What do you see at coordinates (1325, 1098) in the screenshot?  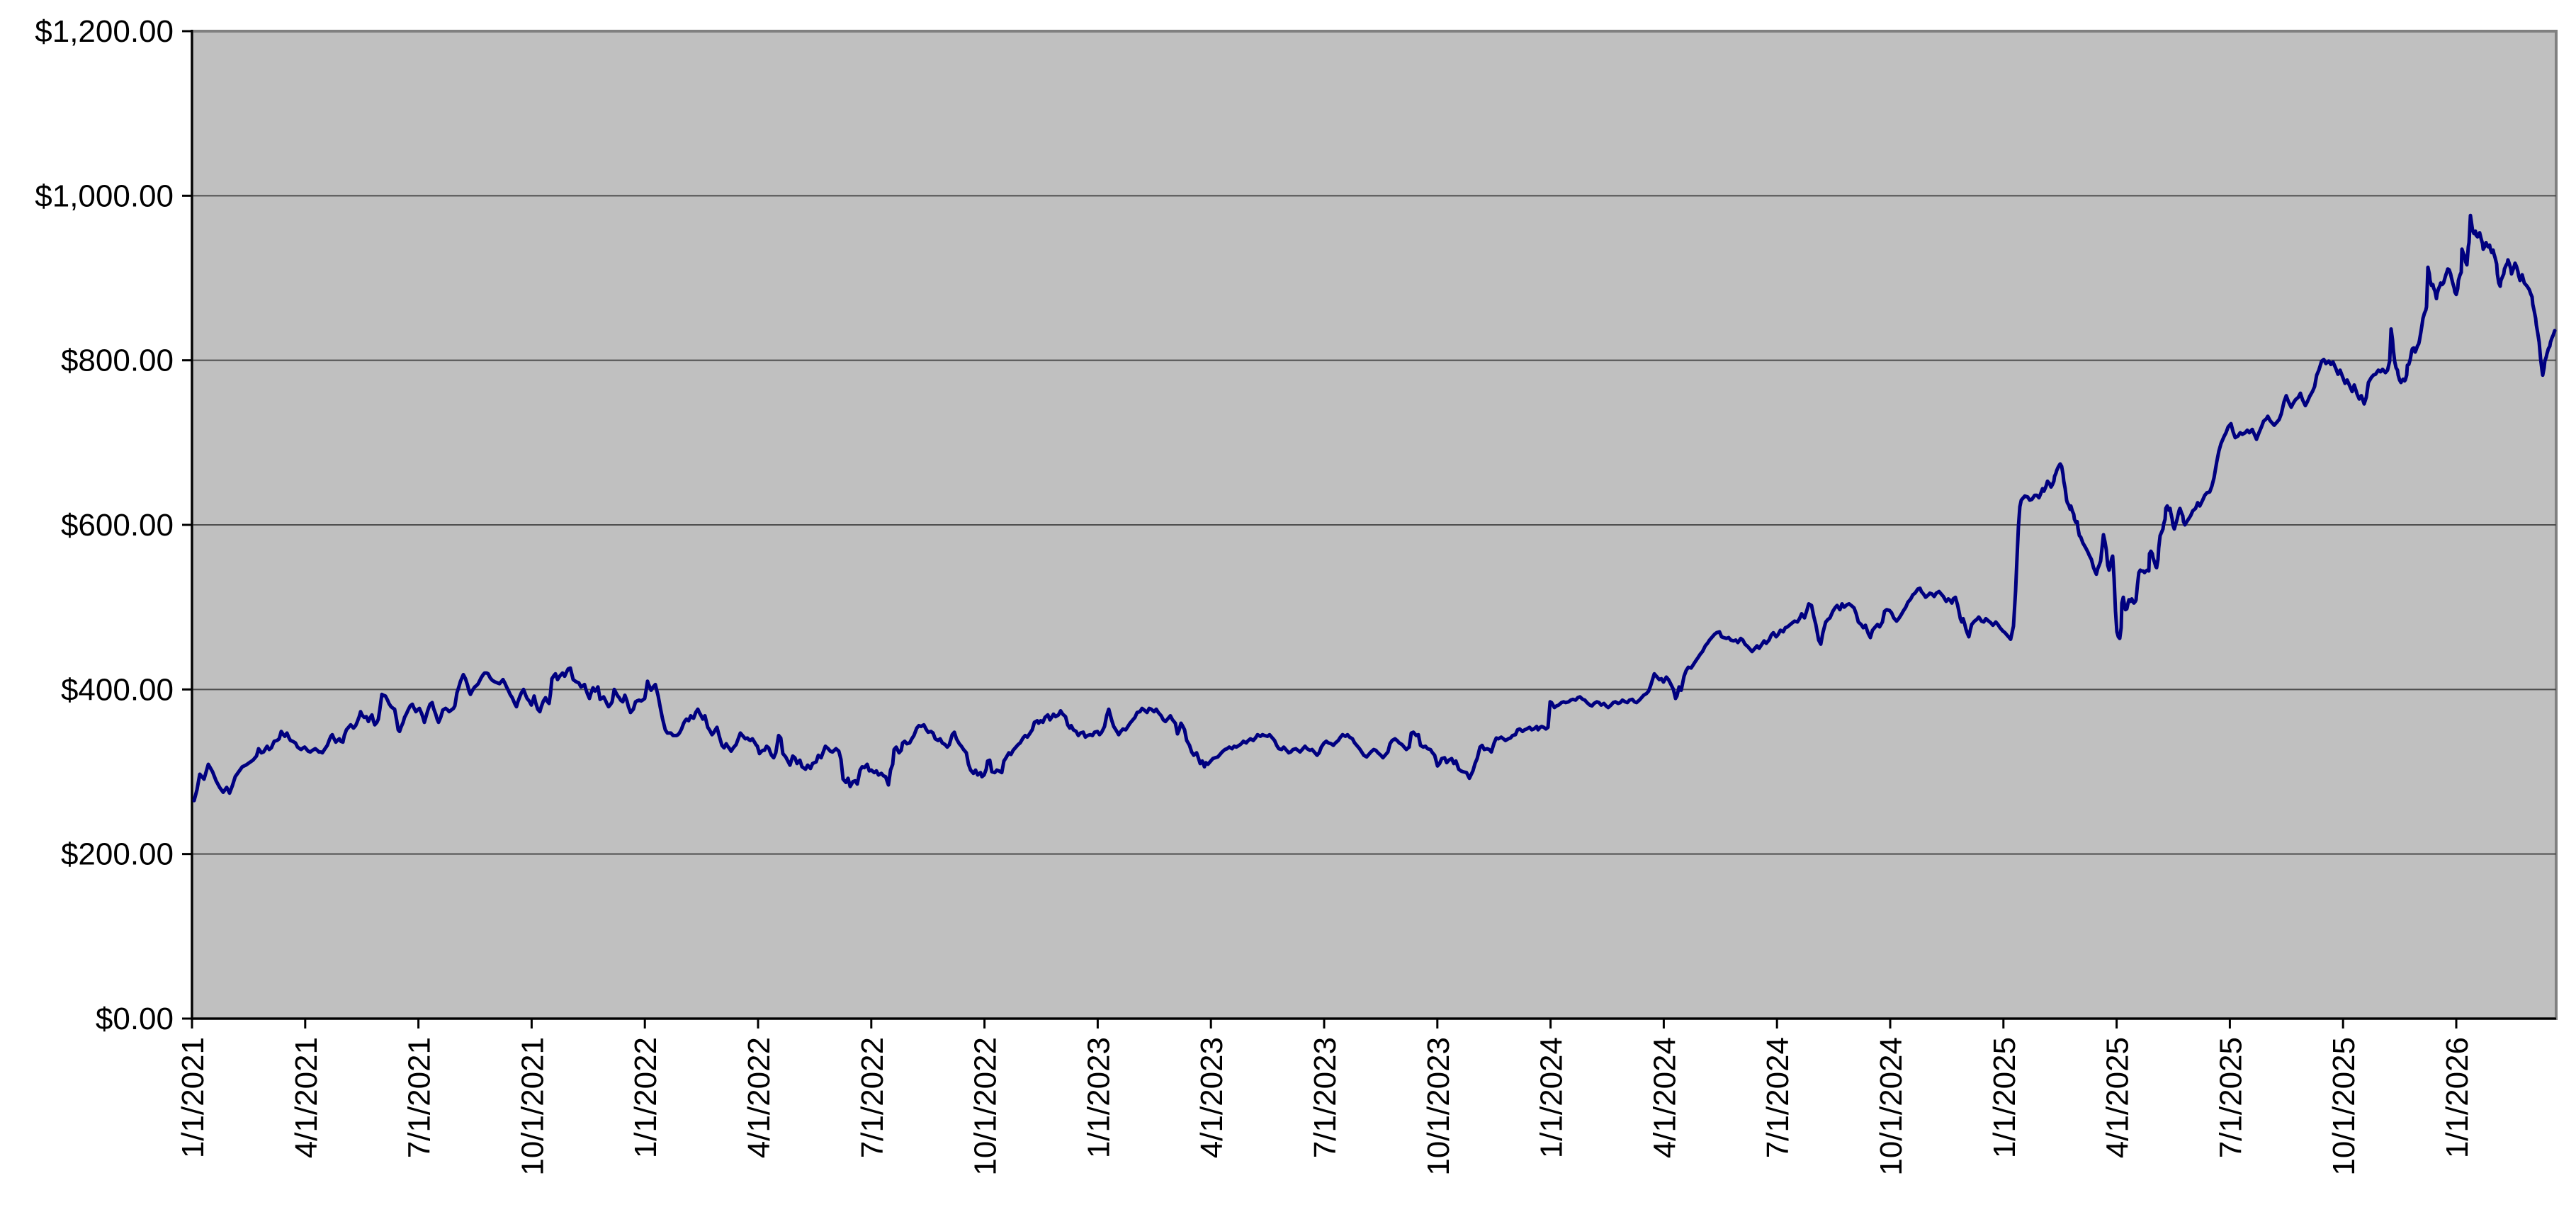 I see `x-axis-label: 7/1/2023` at bounding box center [1325, 1098].